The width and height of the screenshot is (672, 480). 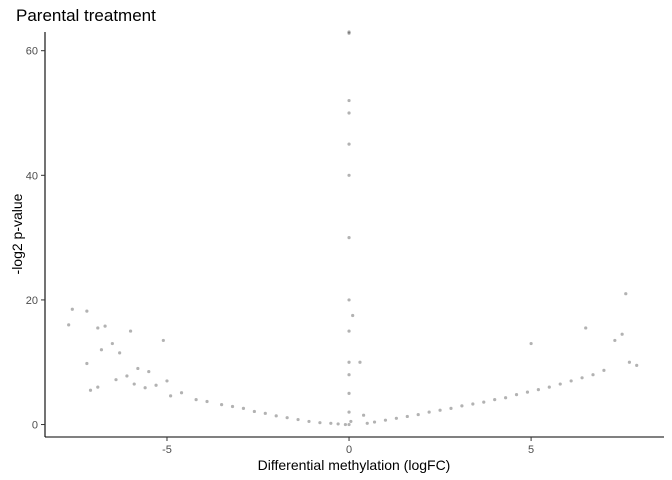 I want to click on y-tick-label: 0, so click(x=35, y=426).